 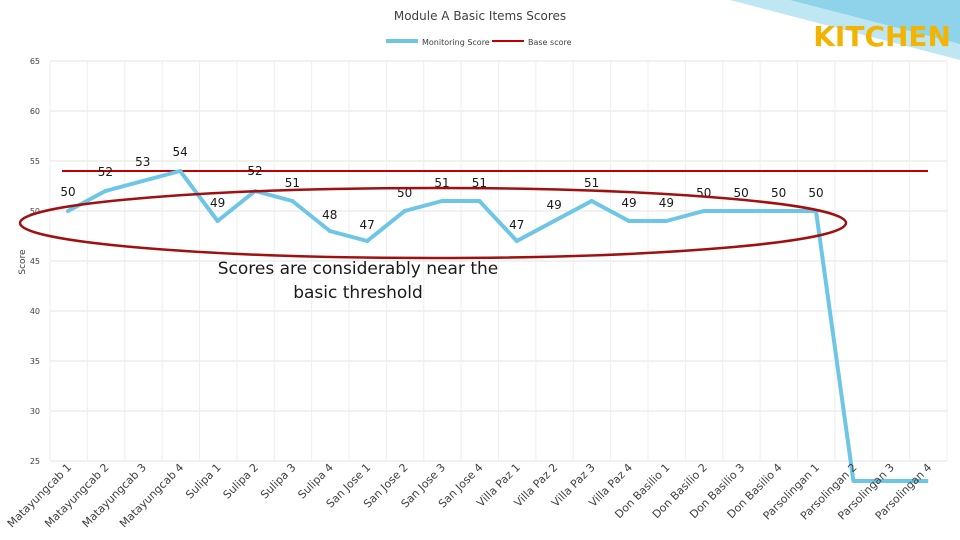 I want to click on y-tick-label: 55, so click(x=35, y=161).